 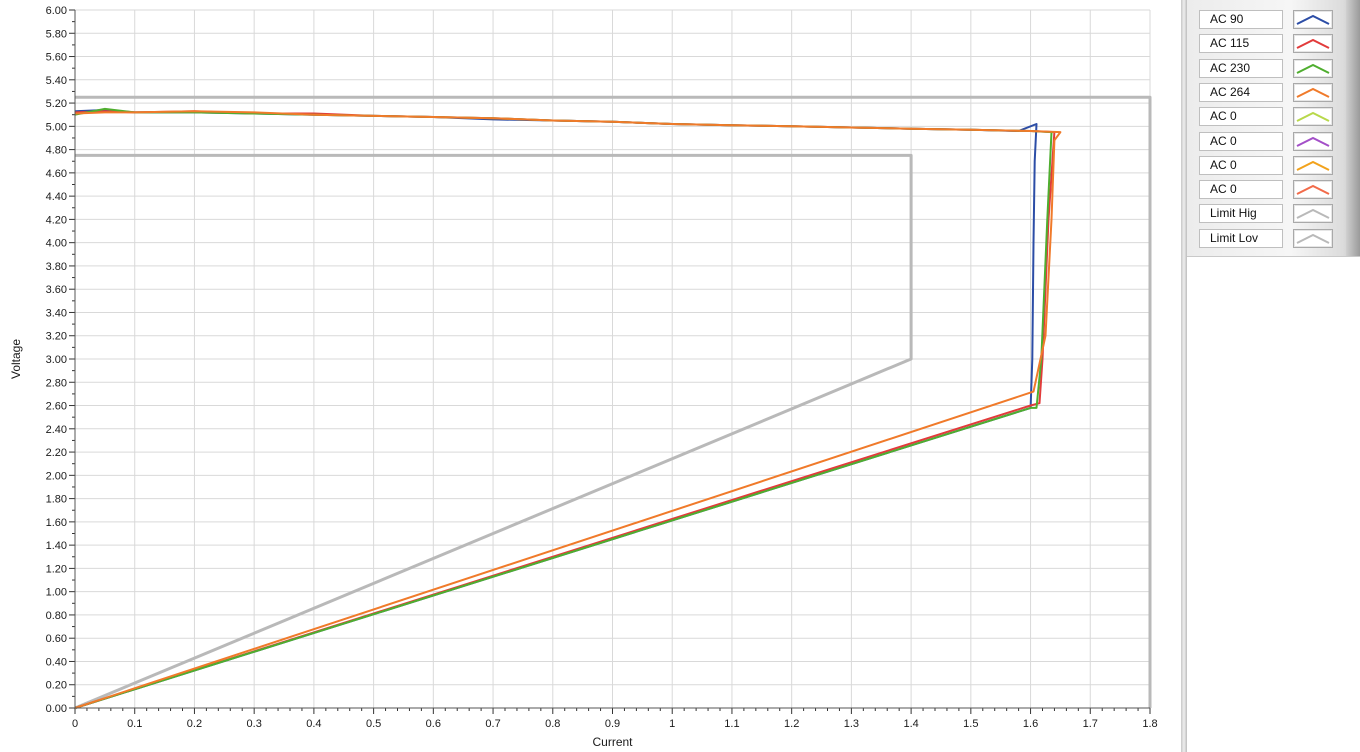 I want to click on y-tick-label: 4.00, so click(x=56, y=244).